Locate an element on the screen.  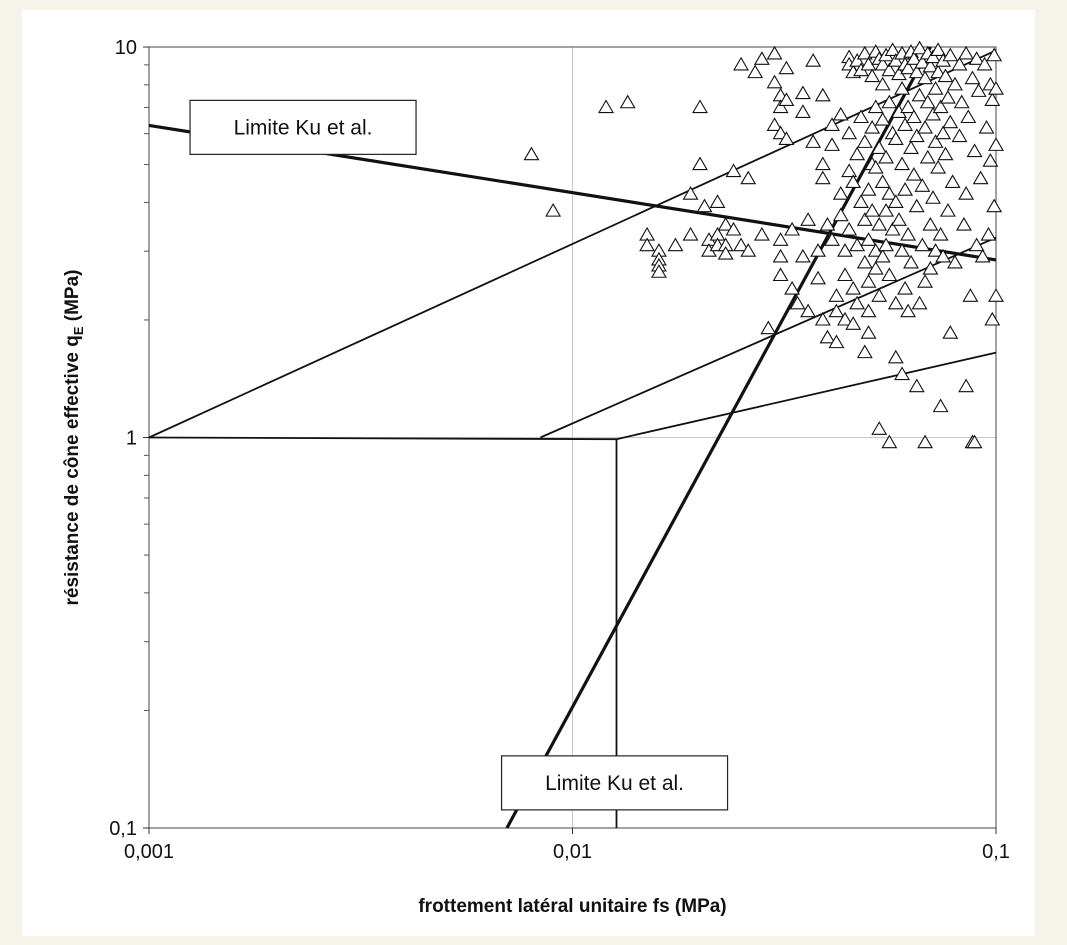
y-tick-label: 1 is located at coordinates (131, 439).